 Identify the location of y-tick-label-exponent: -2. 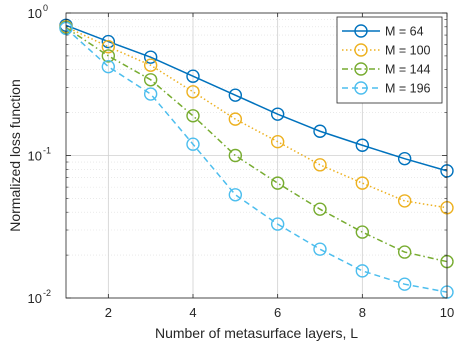
(47, 293).